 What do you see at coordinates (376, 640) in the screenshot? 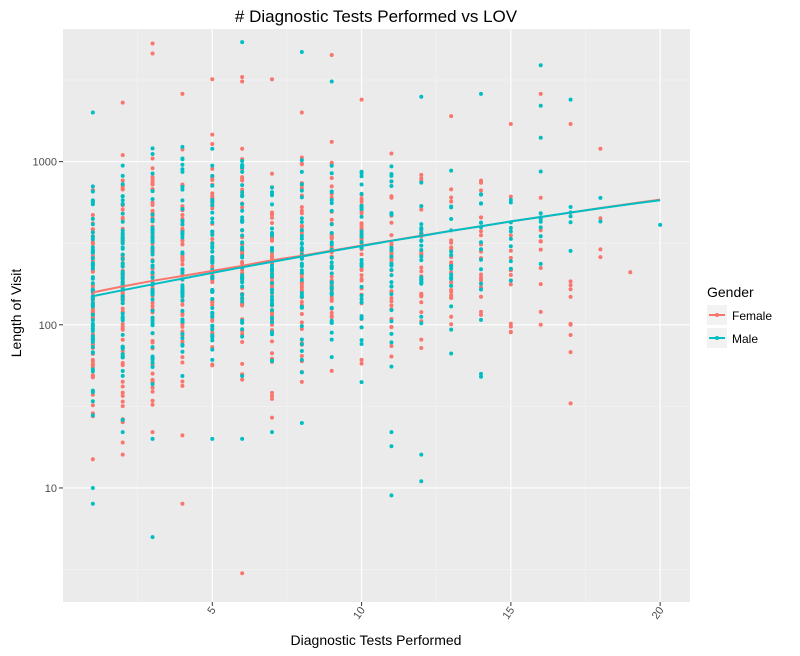
I see `x-axis-title: Diagnostic Tests Performed` at bounding box center [376, 640].